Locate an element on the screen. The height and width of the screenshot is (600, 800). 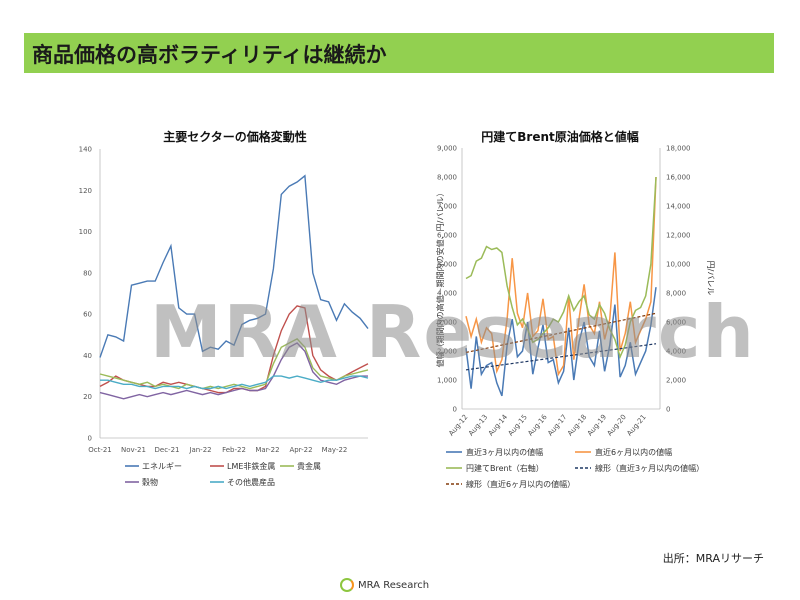
left-legend-label: 穀物 is located at coordinates (150, 482).